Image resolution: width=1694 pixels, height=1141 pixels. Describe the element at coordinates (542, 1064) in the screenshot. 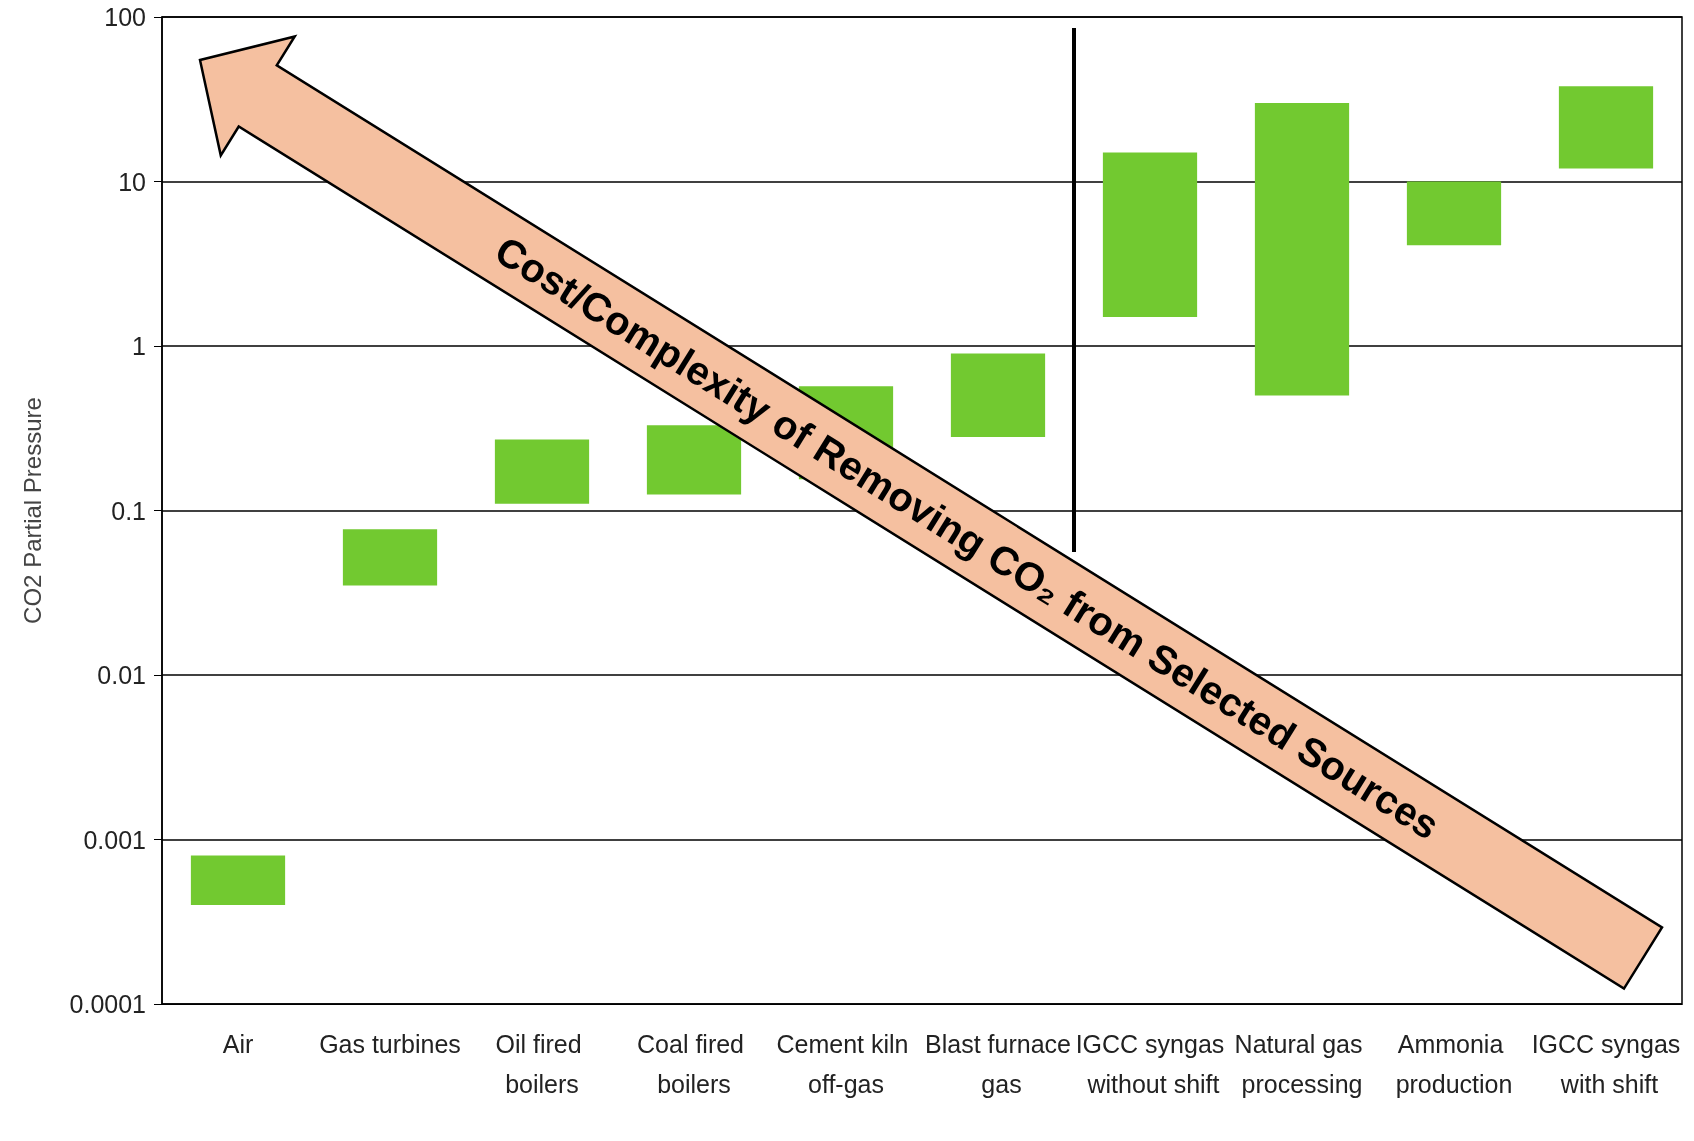

I see `x-tick-label: Oil fired boilers` at that location.